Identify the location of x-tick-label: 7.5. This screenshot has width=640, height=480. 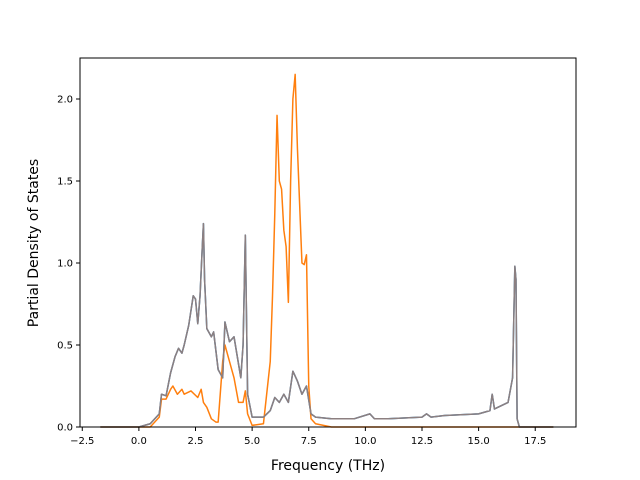
(309, 441).